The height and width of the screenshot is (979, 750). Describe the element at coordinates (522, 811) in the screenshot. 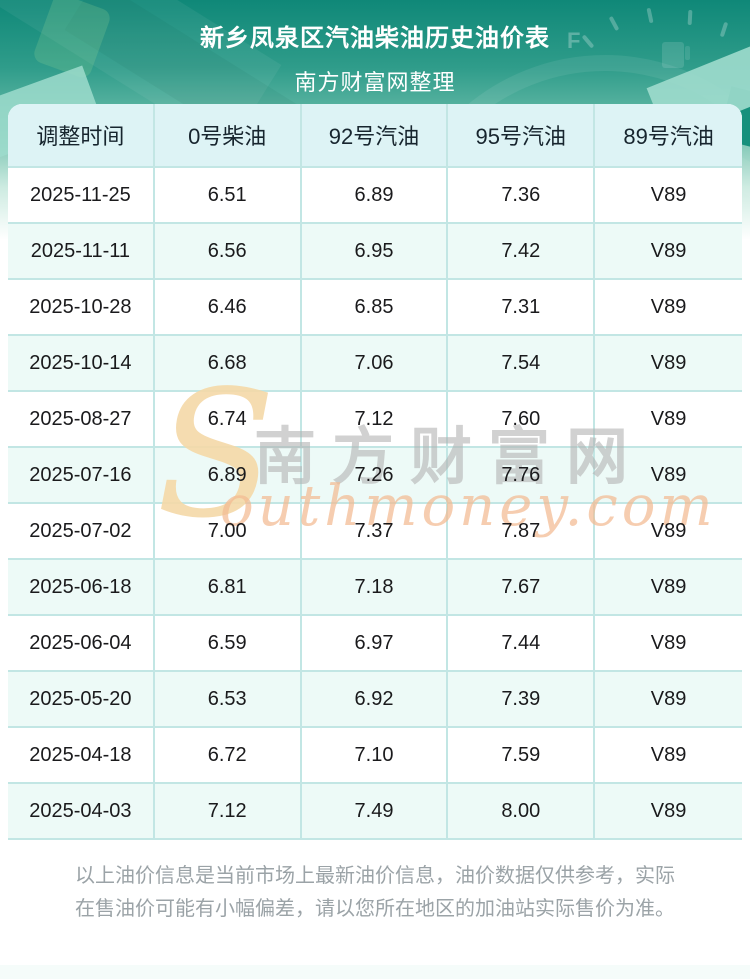

I see `cell-value: 8.00` at that location.